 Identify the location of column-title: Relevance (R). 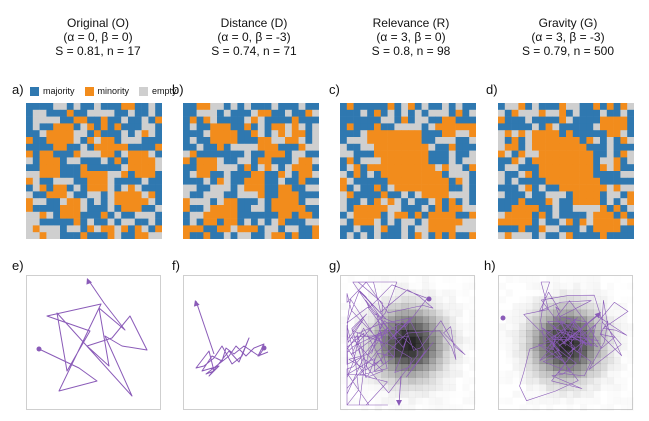
(411, 23).